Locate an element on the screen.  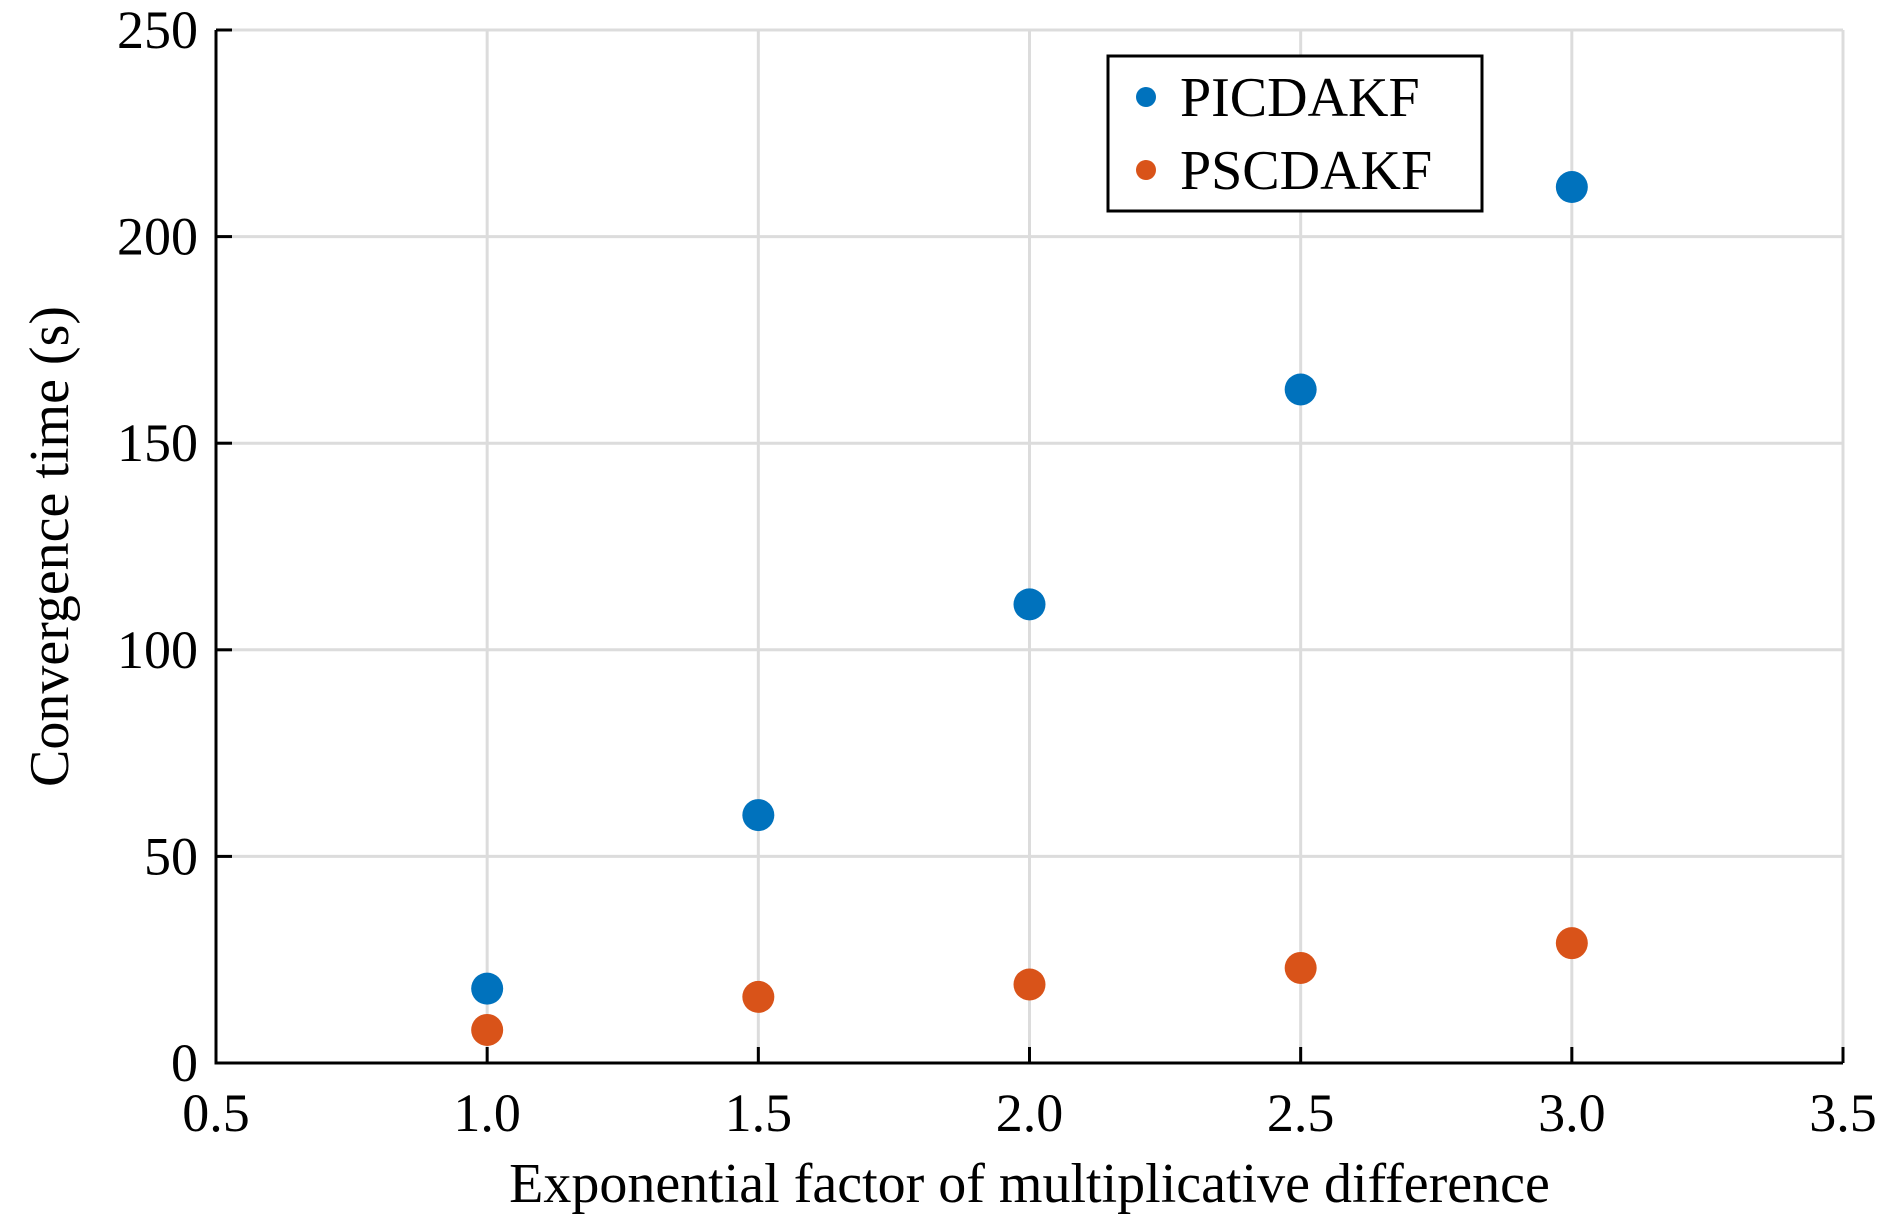
y-tick-label: 200 is located at coordinates (157, 237).